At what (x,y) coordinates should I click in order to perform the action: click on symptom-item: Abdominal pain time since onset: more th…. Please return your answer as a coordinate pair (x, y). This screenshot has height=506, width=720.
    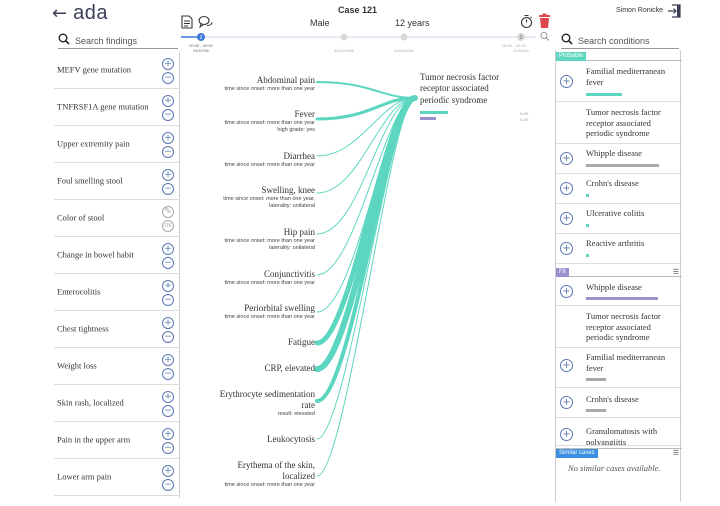
    Looking at the image, I should click on (270, 84).